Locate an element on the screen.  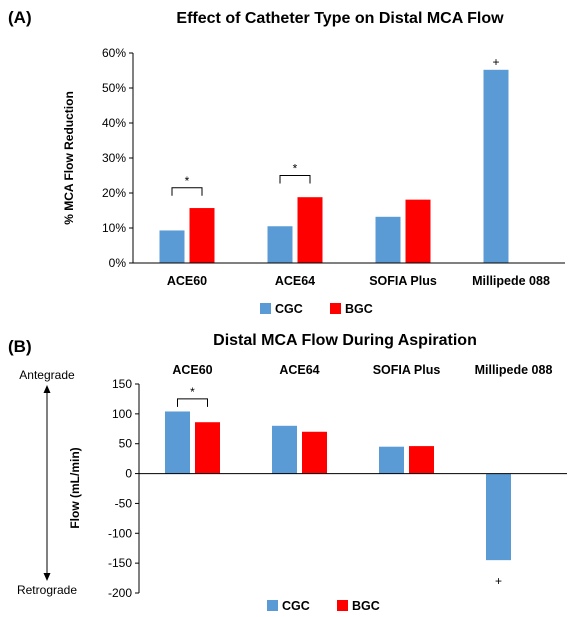
panel-b-y-axis-label: Flow (mL/min) is located at coordinates (75, 487).